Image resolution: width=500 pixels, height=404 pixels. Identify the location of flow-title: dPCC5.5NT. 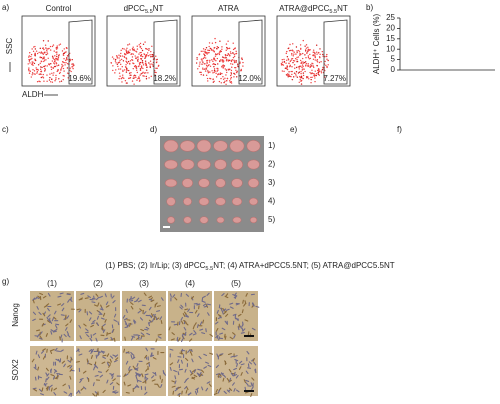
(144, 9).